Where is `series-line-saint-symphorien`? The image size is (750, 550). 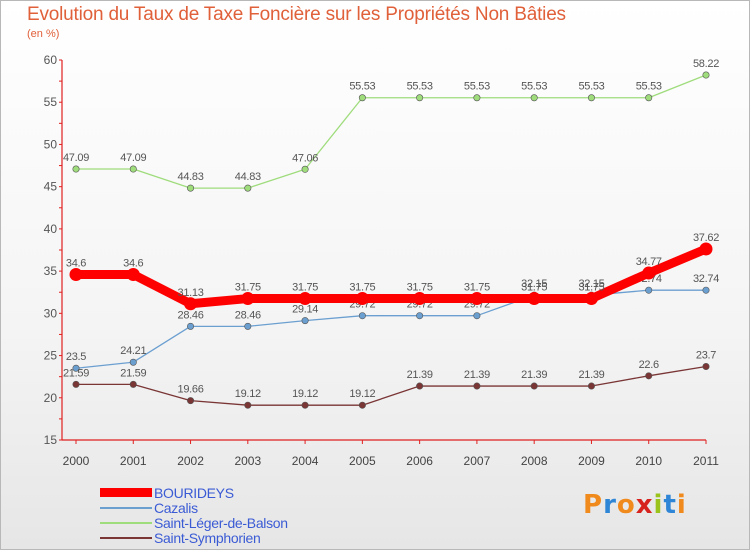
series-line-saint-symphorien is located at coordinates (391, 385).